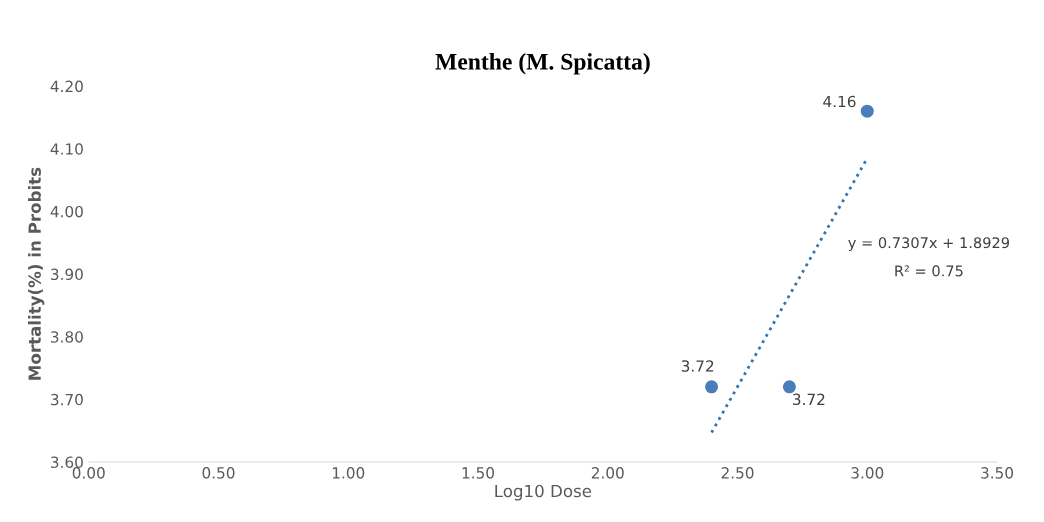 This screenshot has width=1044, height=522. I want to click on x-tick-label: 3.50, so click(997, 473).